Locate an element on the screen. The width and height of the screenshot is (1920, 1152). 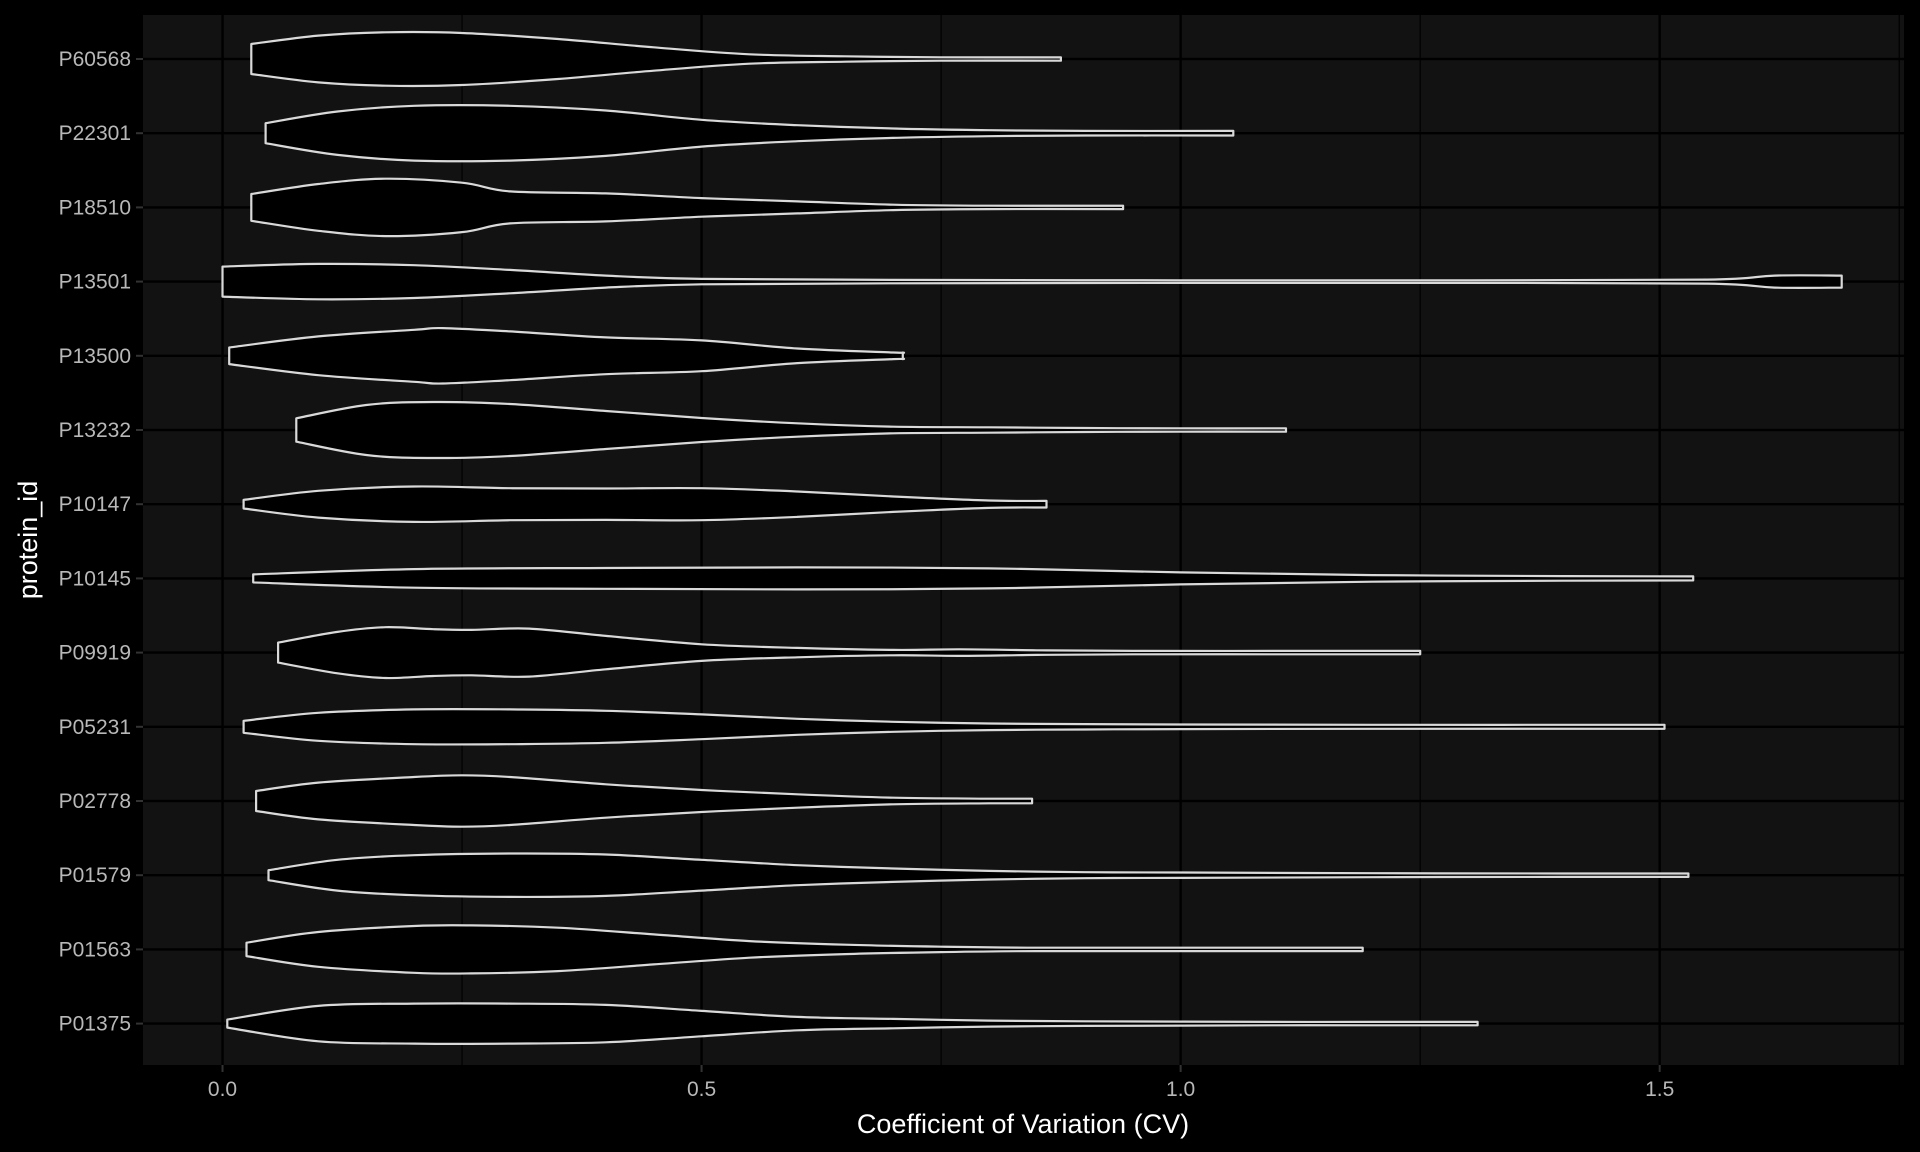
violin-P09919 is located at coordinates (849, 653).